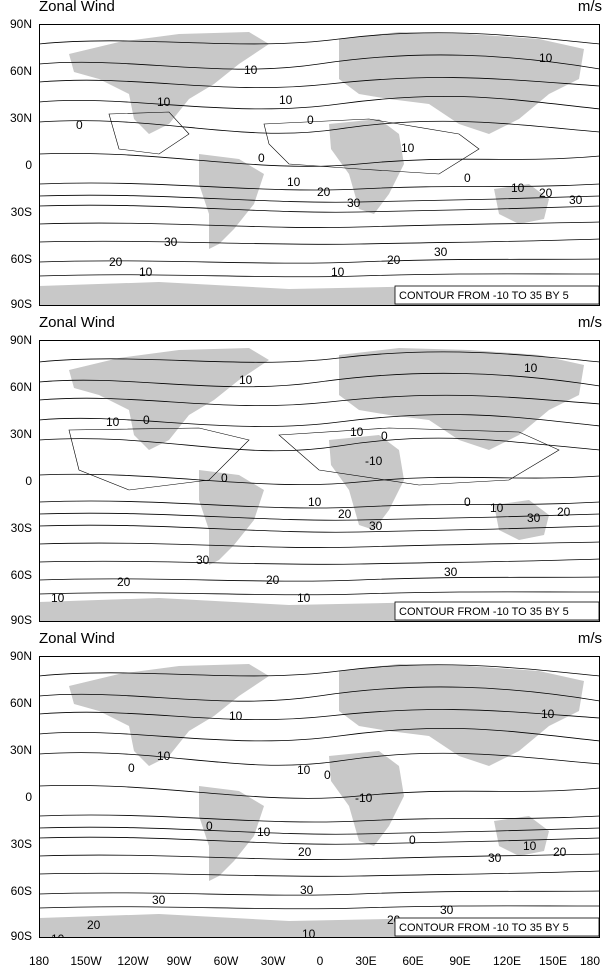 The height and width of the screenshot is (968, 610). What do you see at coordinates (226, 961) in the screenshot?
I see `x-tick-label: 60W` at bounding box center [226, 961].